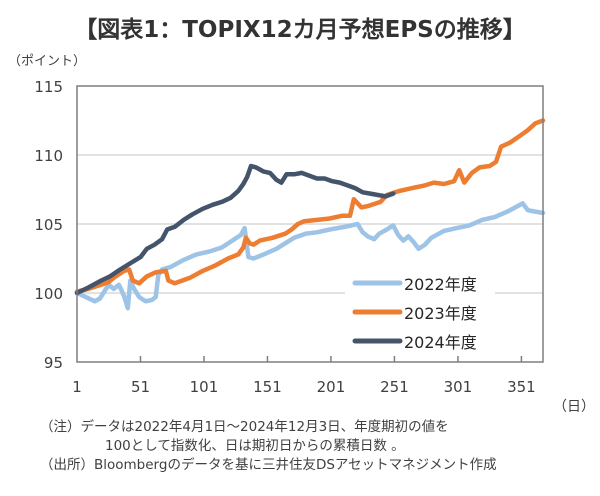 The width and height of the screenshot is (600, 496). What do you see at coordinates (267, 387) in the screenshot?
I see `x-tick-label: 151` at bounding box center [267, 387].